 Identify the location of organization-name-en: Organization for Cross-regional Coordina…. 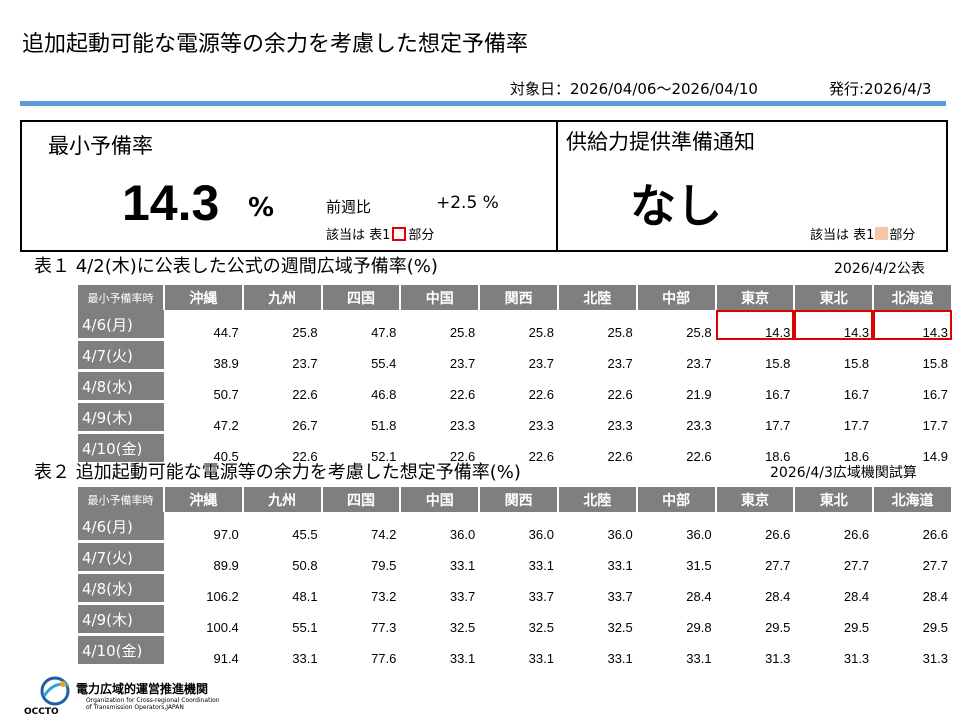
(153, 704).